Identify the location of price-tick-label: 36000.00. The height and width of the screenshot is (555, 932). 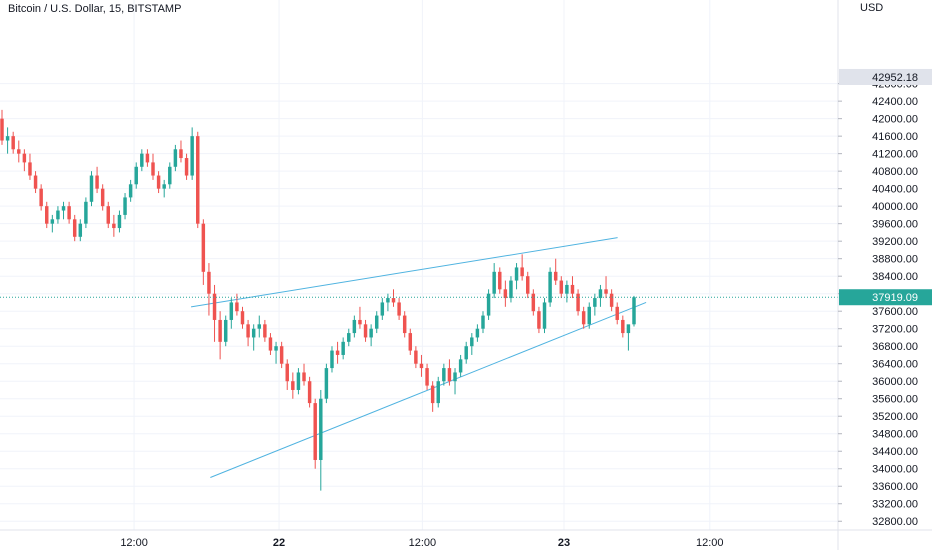
(895, 382).